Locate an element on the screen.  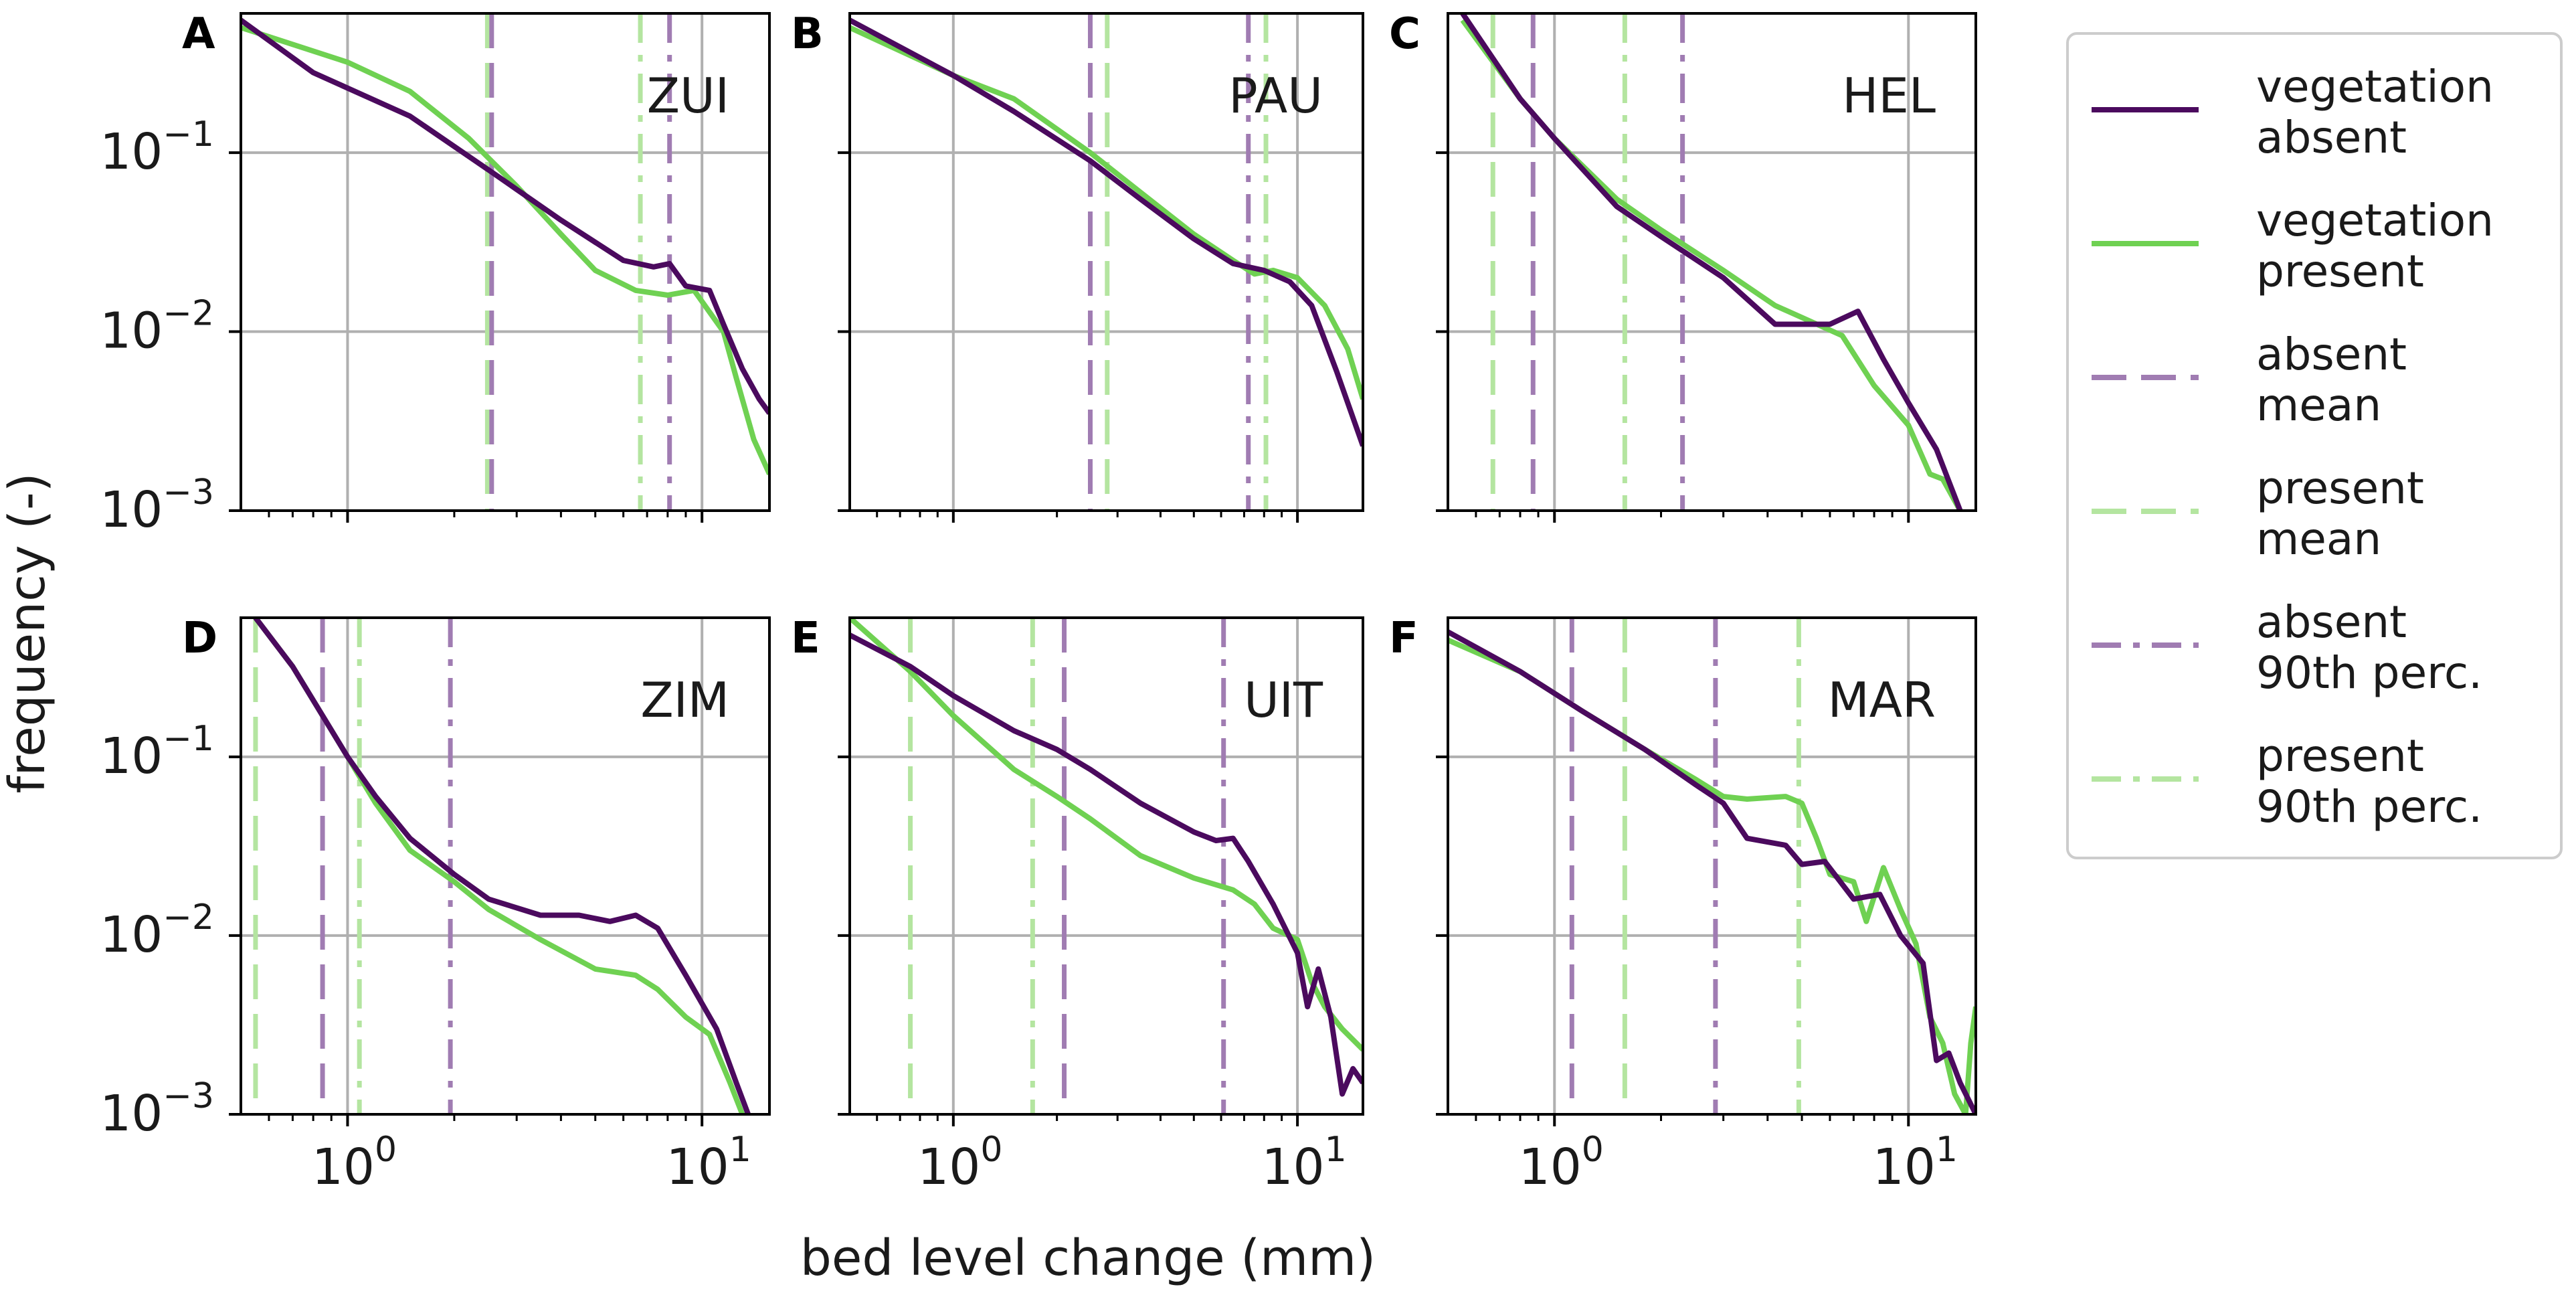
panel-f: 10⁰ 10¹ MAR F is located at coordinates (1683, 905).